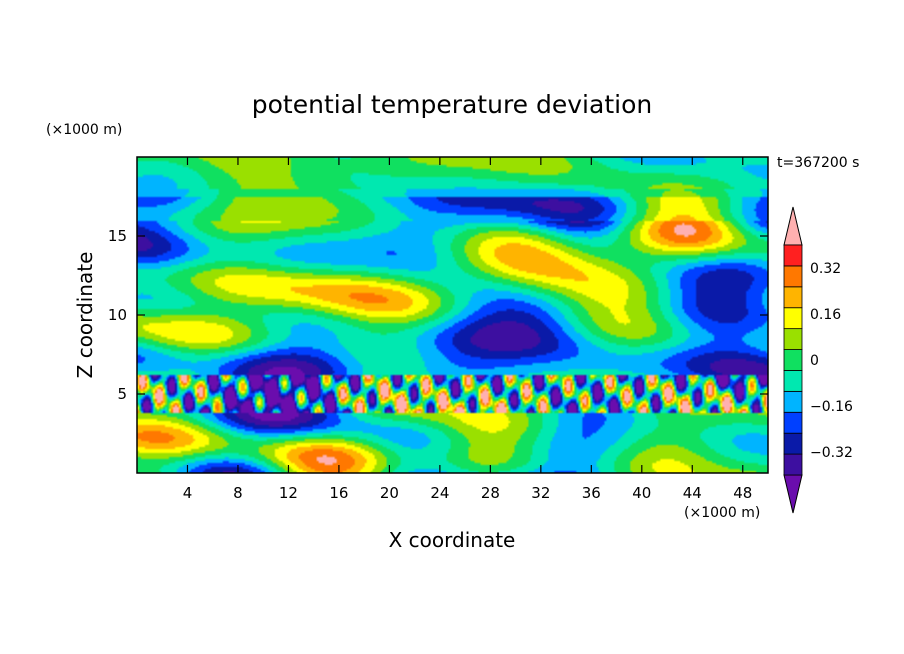 The image size is (904, 654). I want to click on x-tick-label: 40, so click(641, 493).